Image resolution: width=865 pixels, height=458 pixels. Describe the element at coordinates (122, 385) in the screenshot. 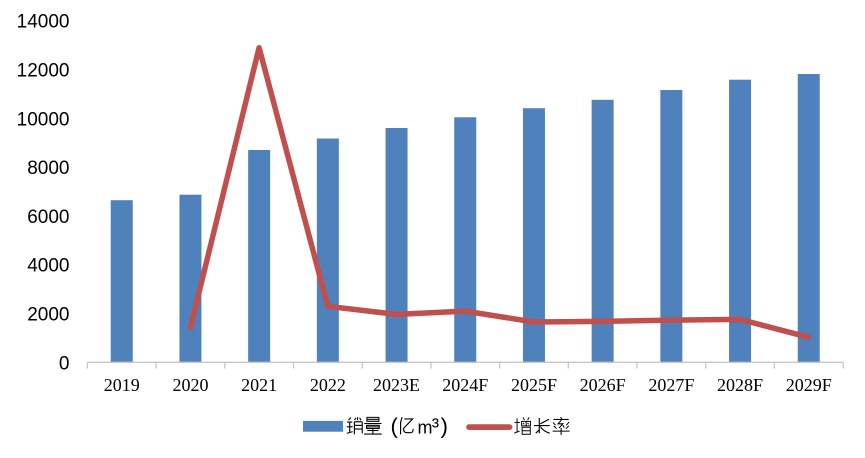

I see `svg-text: 2019` at that location.